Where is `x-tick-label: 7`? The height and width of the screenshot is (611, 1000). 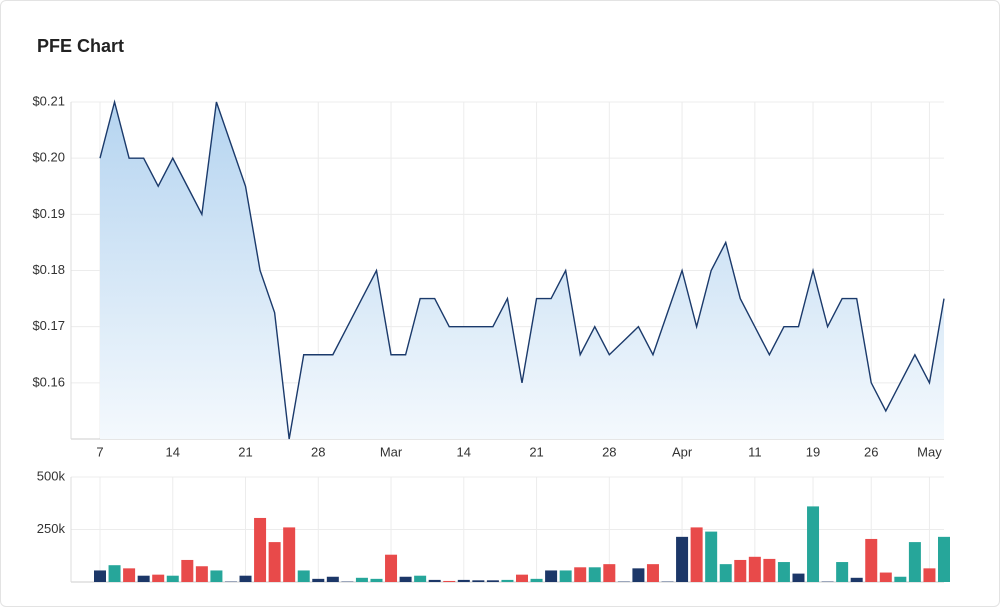 x-tick-label: 7 is located at coordinates (99, 451).